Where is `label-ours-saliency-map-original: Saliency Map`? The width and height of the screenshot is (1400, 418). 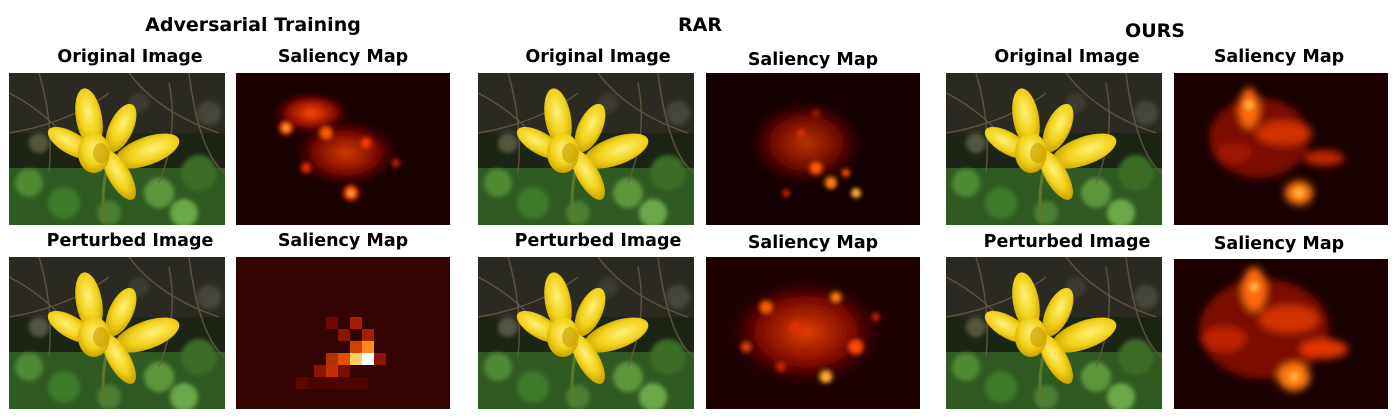
label-ours-saliency-map-original: Saliency Map is located at coordinates (1279, 57).